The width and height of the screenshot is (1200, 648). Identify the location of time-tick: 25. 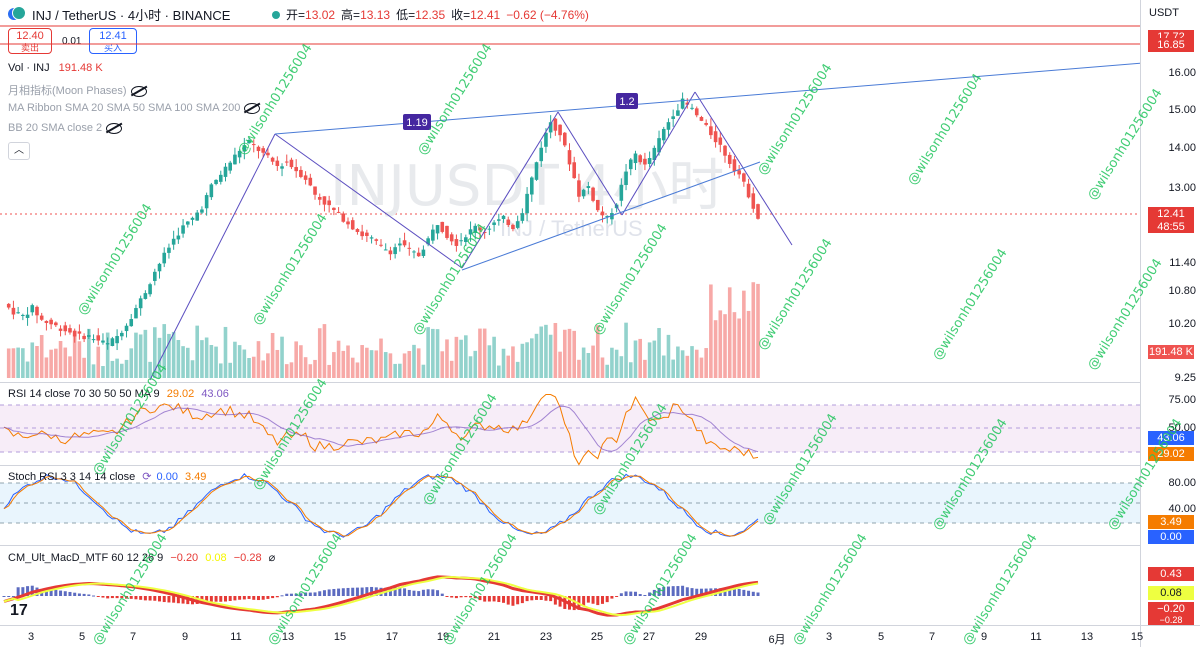
(597, 637).